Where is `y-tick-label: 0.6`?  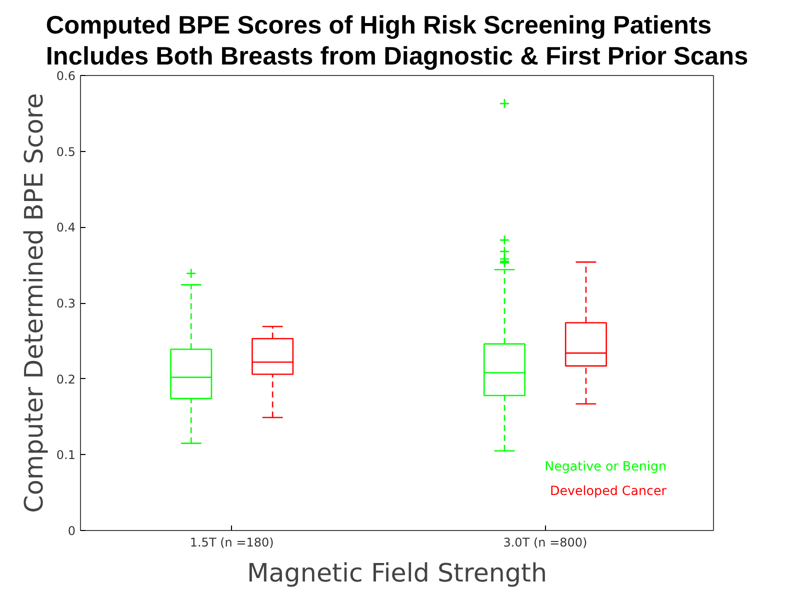
y-tick-label: 0.6 is located at coordinates (66, 76).